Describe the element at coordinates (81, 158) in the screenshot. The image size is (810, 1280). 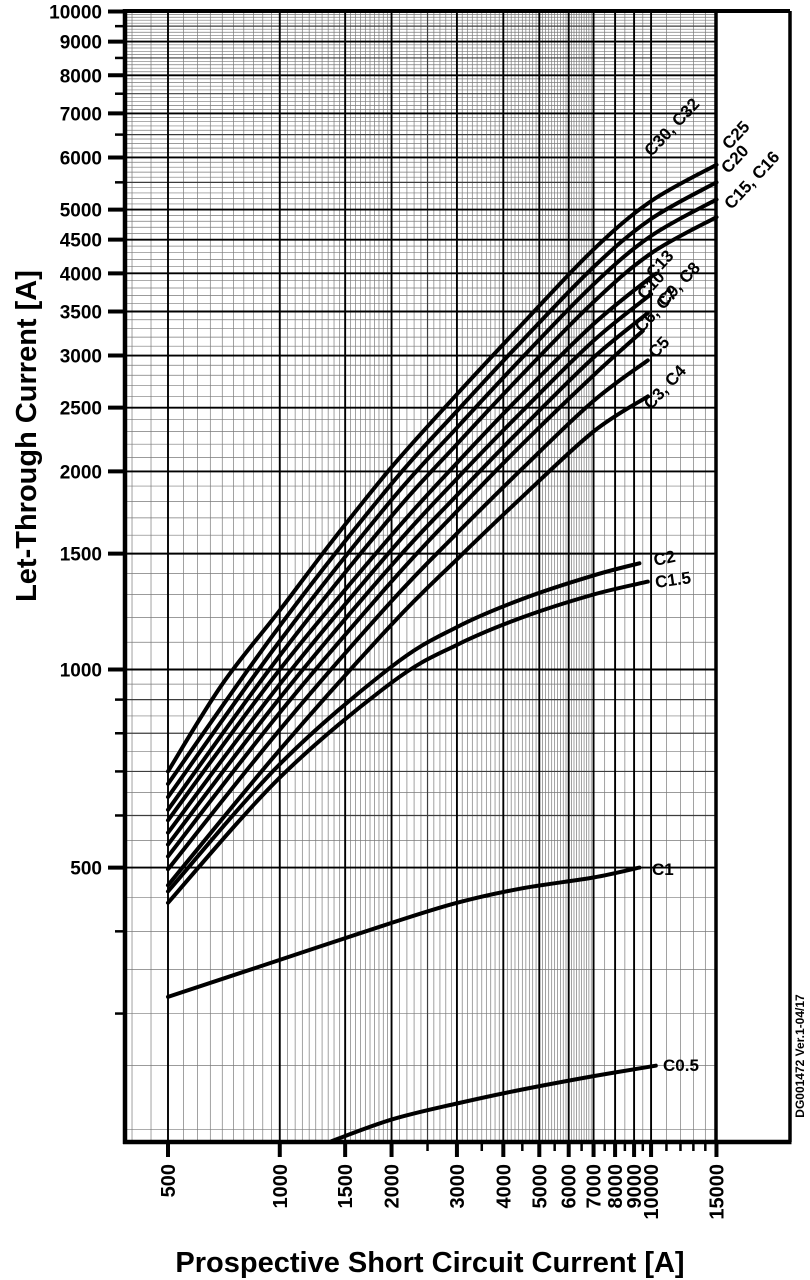
I see `y-tick-label: 6000` at that location.